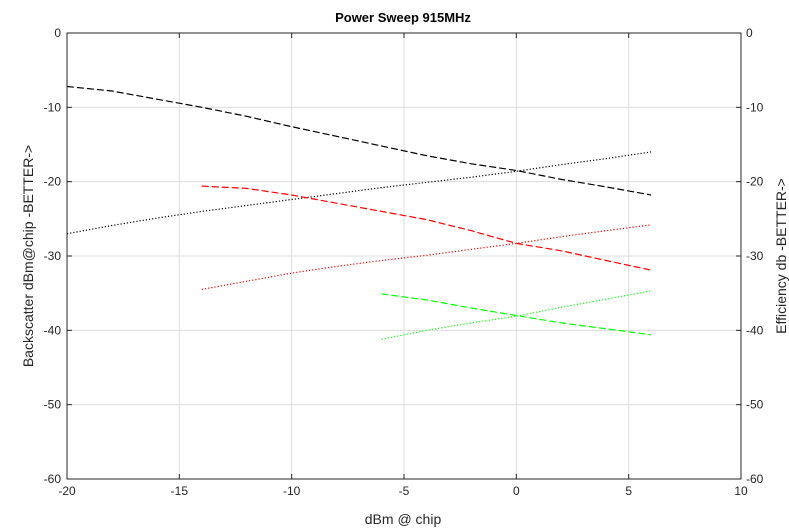  What do you see at coordinates (292, 491) in the screenshot?
I see `x-tick-label: -10` at bounding box center [292, 491].